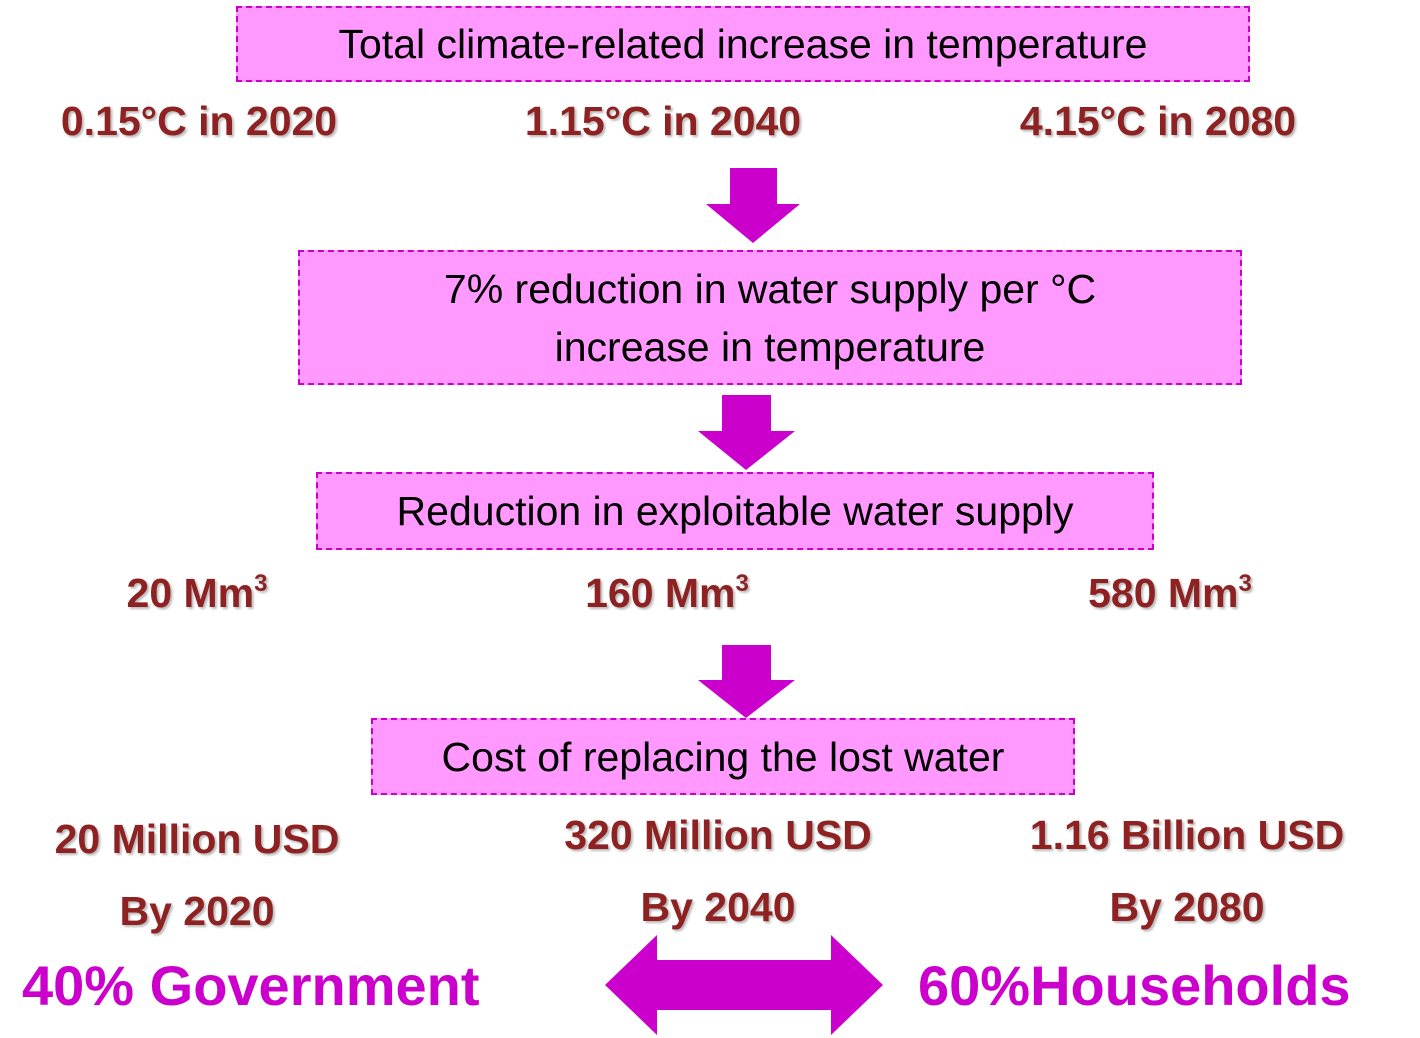 The image size is (1420, 1038). I want to click on volume-text: 580 Mm, so click(1163, 593).